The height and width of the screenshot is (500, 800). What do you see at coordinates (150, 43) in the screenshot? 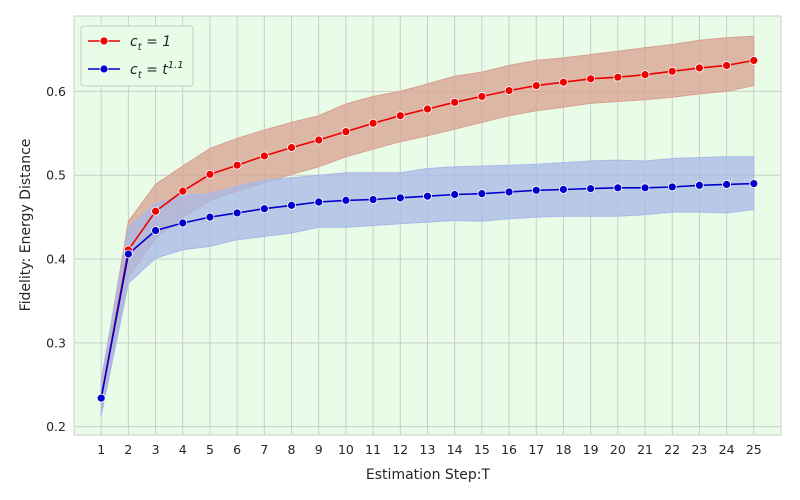
I see `legend-label: ct = 1` at bounding box center [150, 43].